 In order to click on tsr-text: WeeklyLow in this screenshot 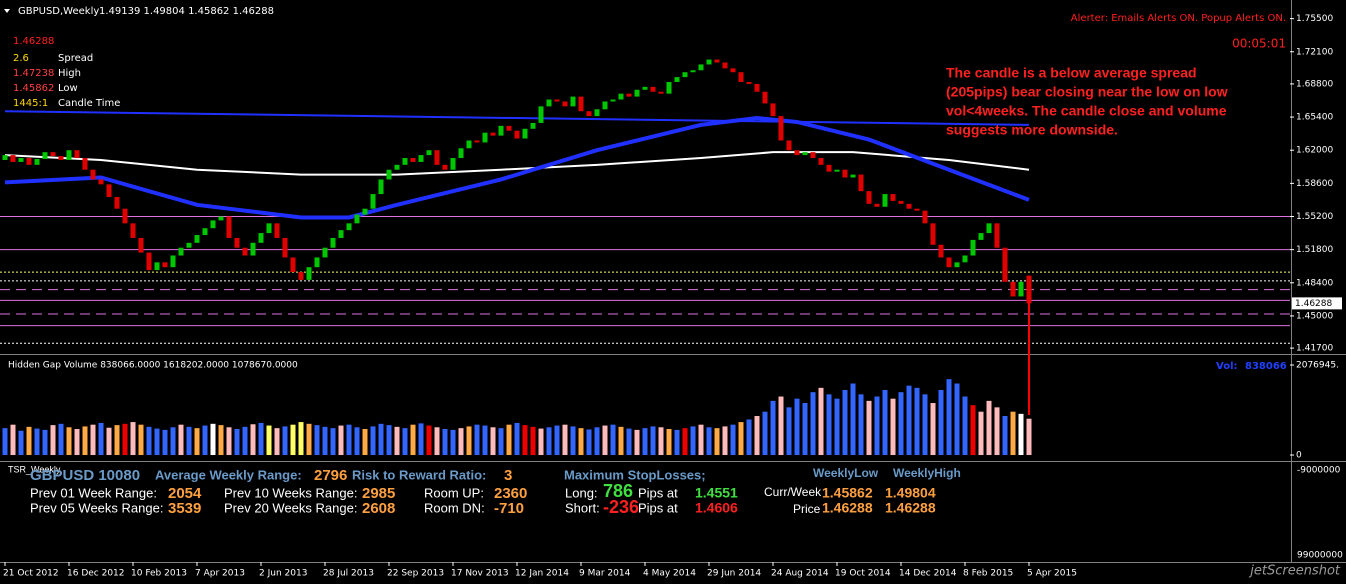, I will do `click(846, 473)`.